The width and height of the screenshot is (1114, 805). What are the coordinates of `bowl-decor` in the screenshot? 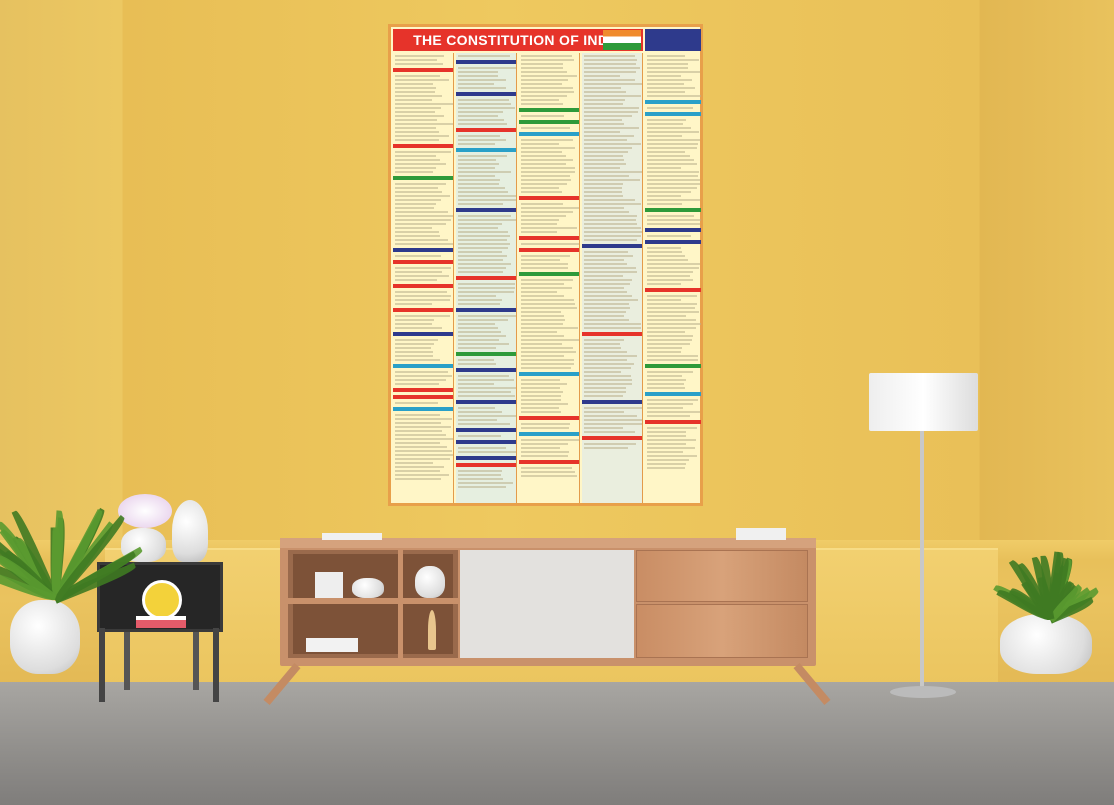 It's located at (368, 588).